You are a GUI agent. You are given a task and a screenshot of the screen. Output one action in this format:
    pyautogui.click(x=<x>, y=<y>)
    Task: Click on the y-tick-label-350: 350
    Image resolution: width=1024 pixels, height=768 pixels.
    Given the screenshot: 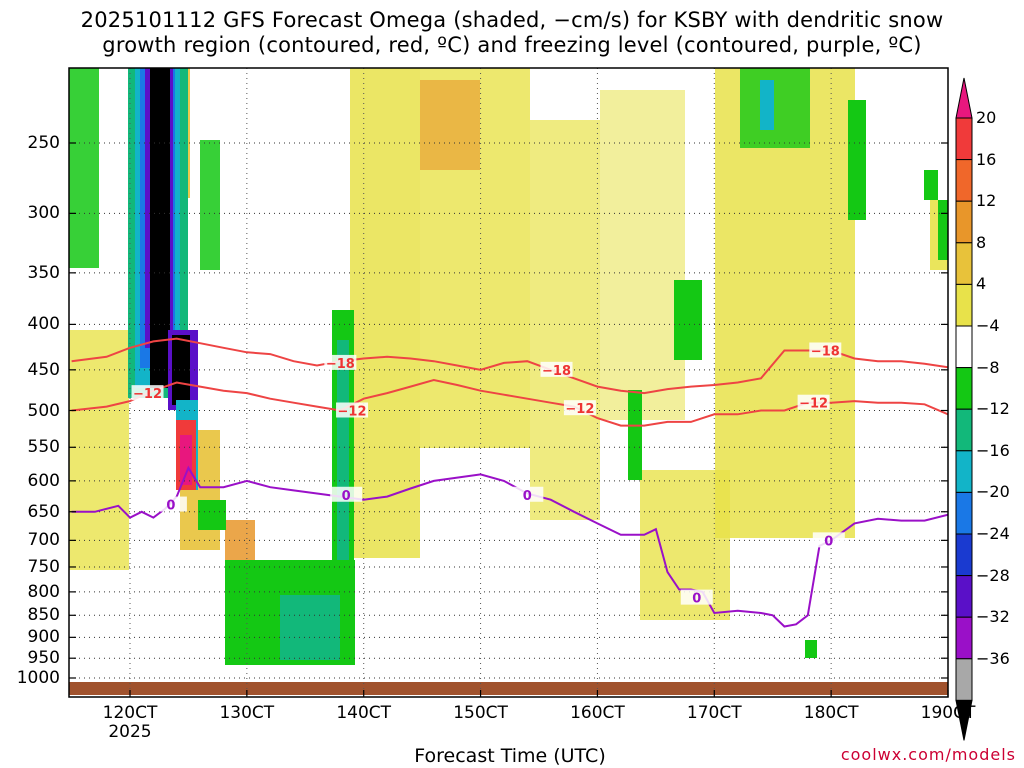 What is the action you would take?
    pyautogui.click(x=43, y=272)
    